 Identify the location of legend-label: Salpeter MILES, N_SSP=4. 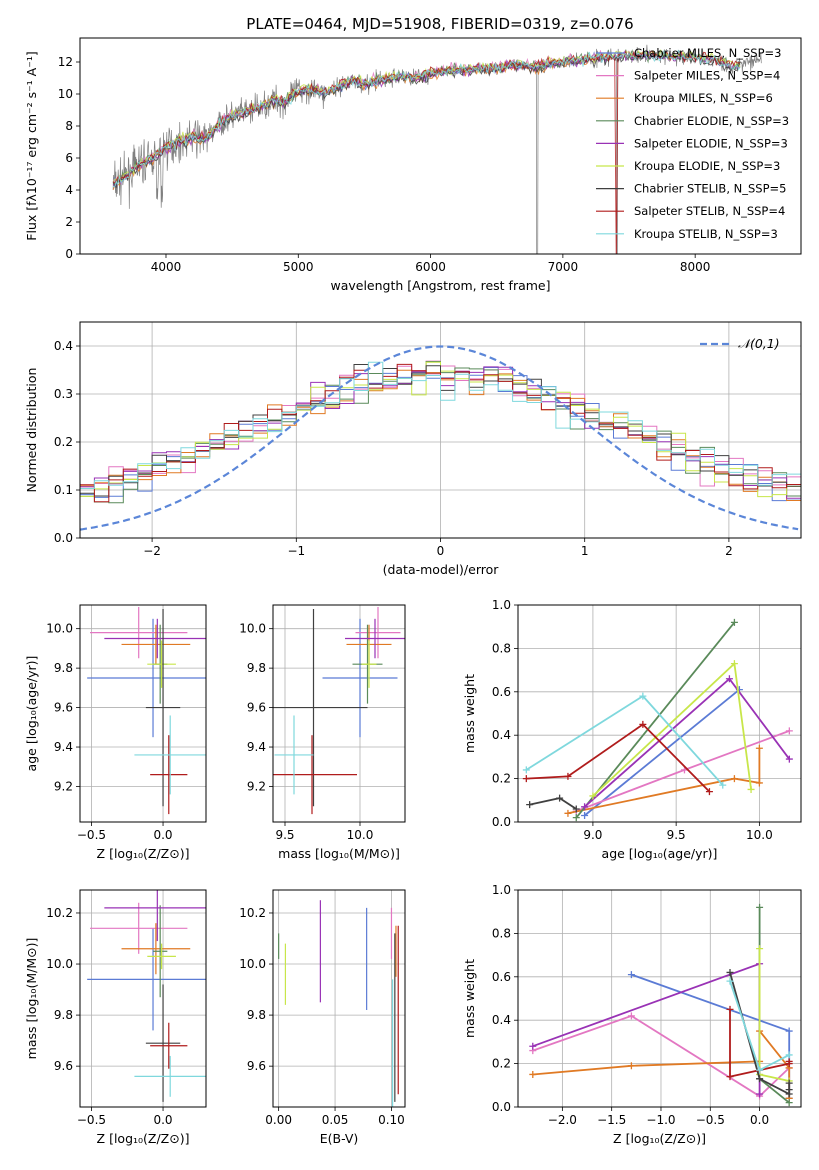
(707, 76).